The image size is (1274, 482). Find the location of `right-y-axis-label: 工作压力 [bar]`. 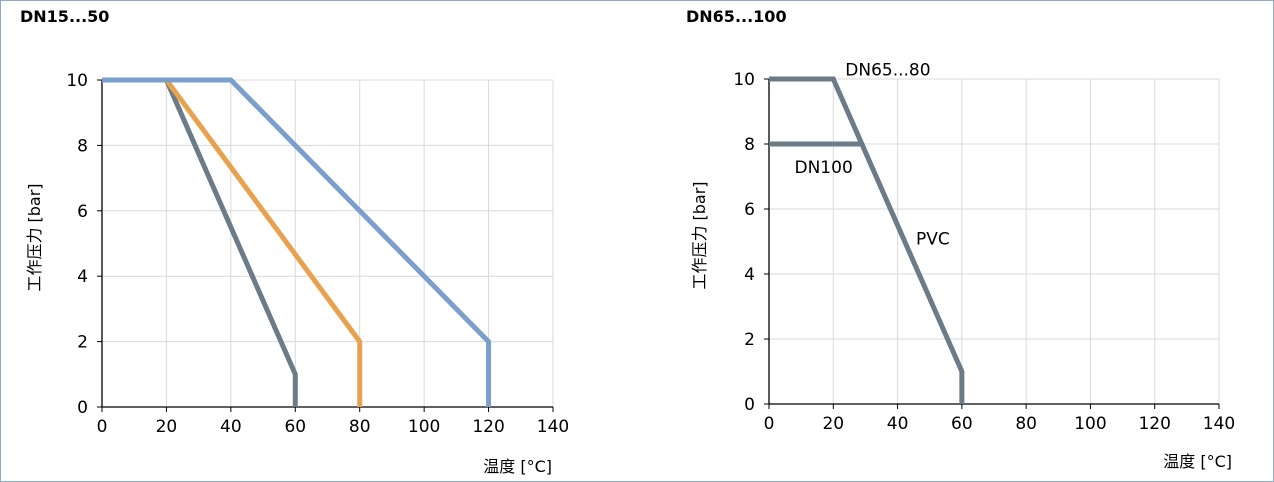

right-y-axis-label: 工作压力 [bar] is located at coordinates (699, 235).